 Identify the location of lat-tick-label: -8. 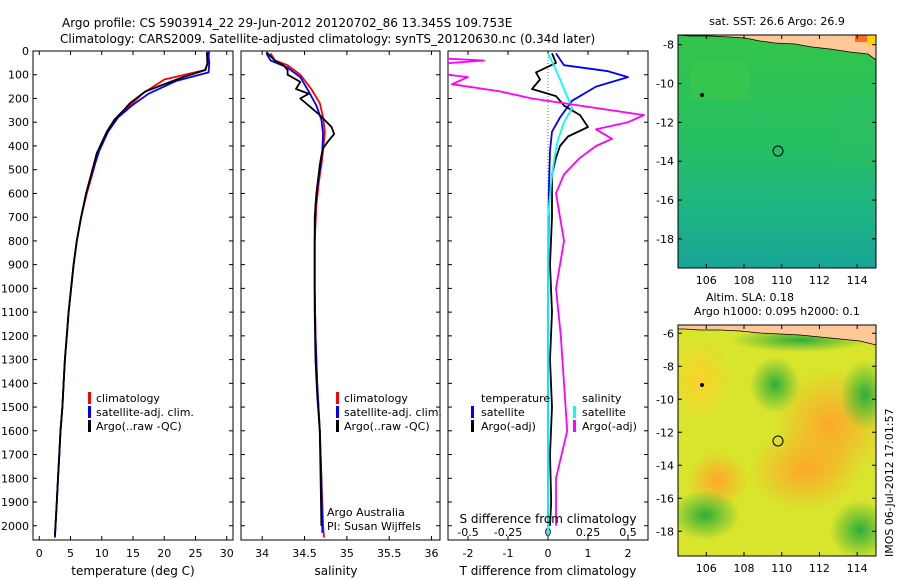
(668, 366).